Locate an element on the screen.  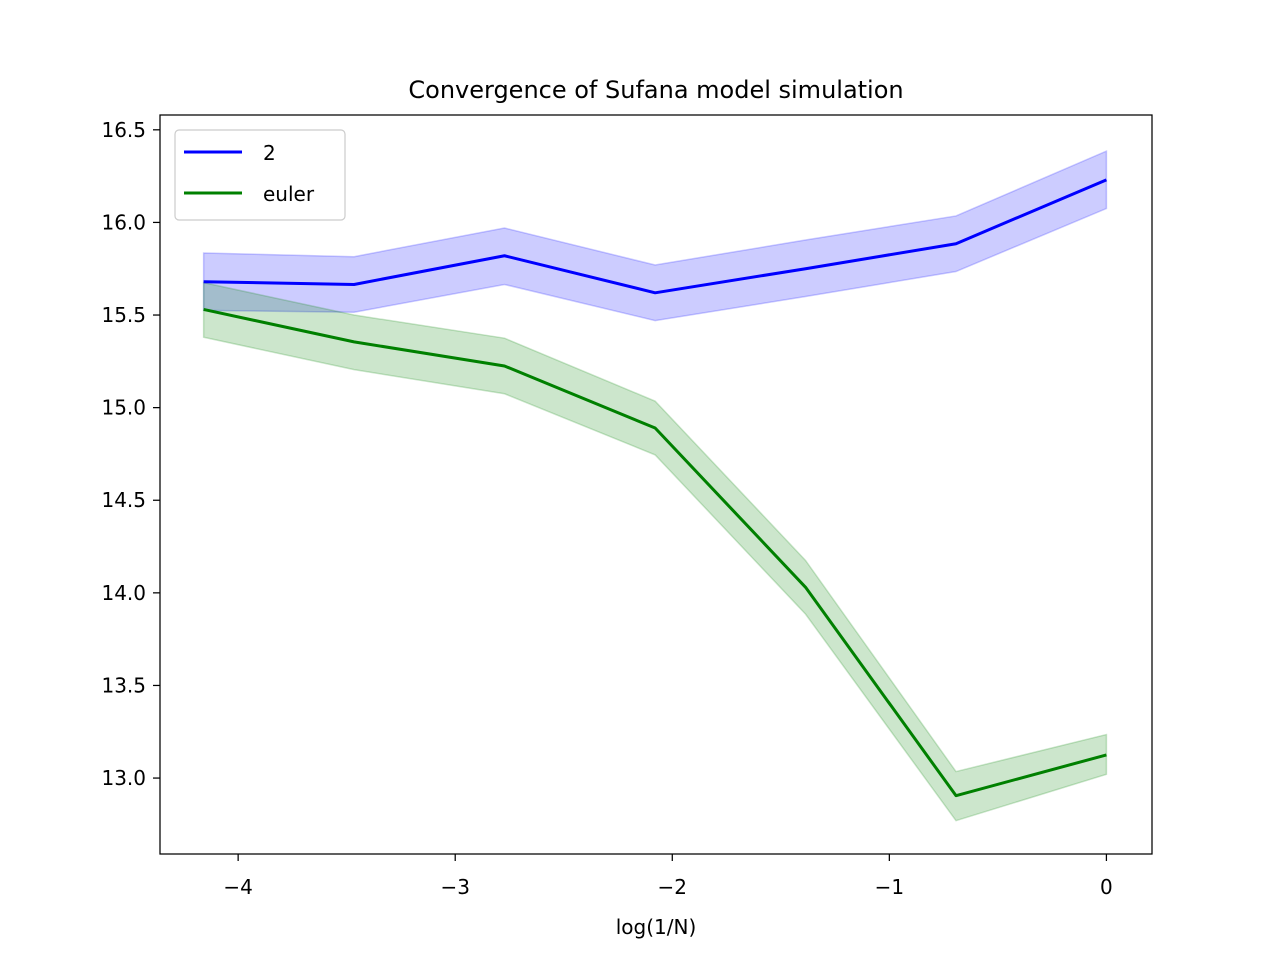
legend-label-series-2: 2 is located at coordinates (269, 153).